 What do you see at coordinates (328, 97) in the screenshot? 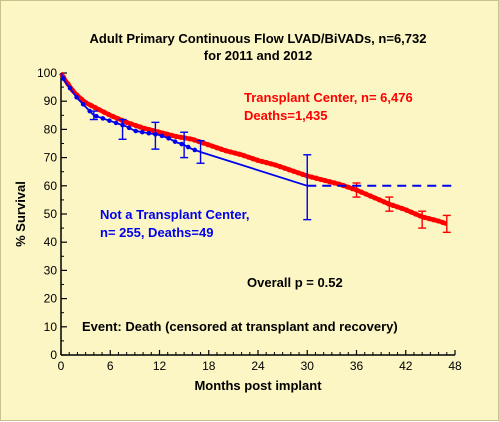
I see `legend-transplant-line1: Transplant Center, n= 6,476` at bounding box center [328, 97].